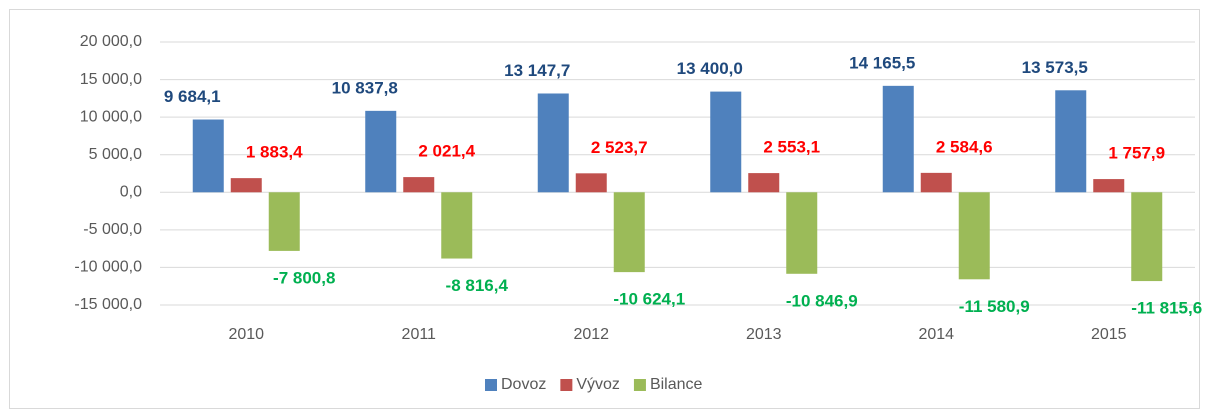  Describe the element at coordinates (365, 87) in the screenshot. I see `data-label: 10 837,8` at that location.